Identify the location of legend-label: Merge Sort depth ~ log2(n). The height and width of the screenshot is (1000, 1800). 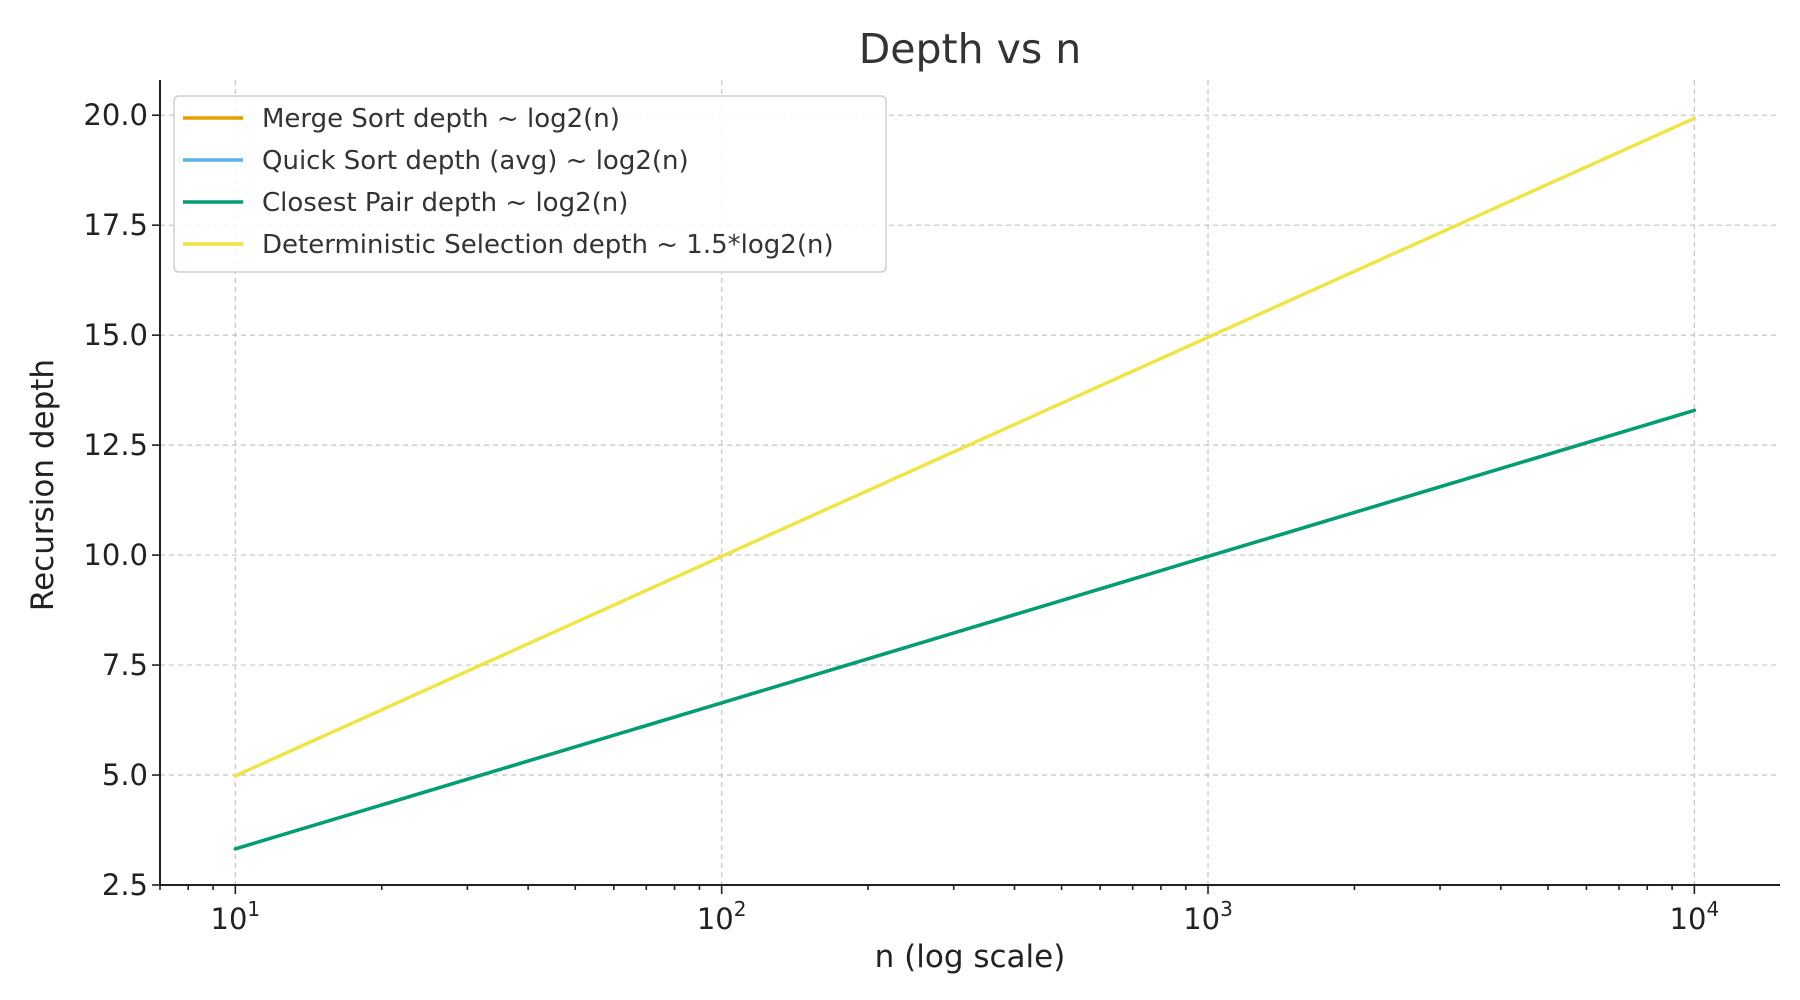
(441, 119).